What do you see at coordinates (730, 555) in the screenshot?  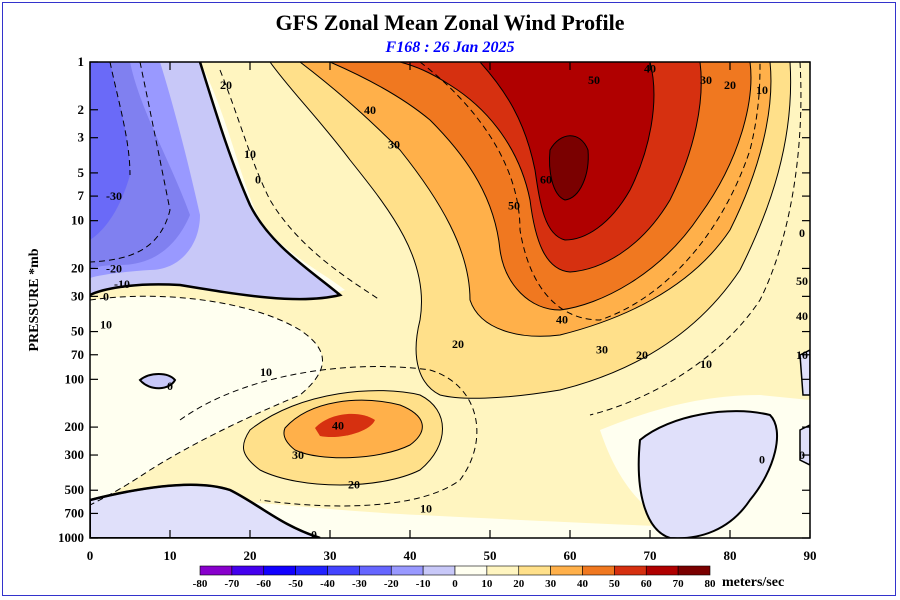 I see `x-tick-label: 80` at bounding box center [730, 555].